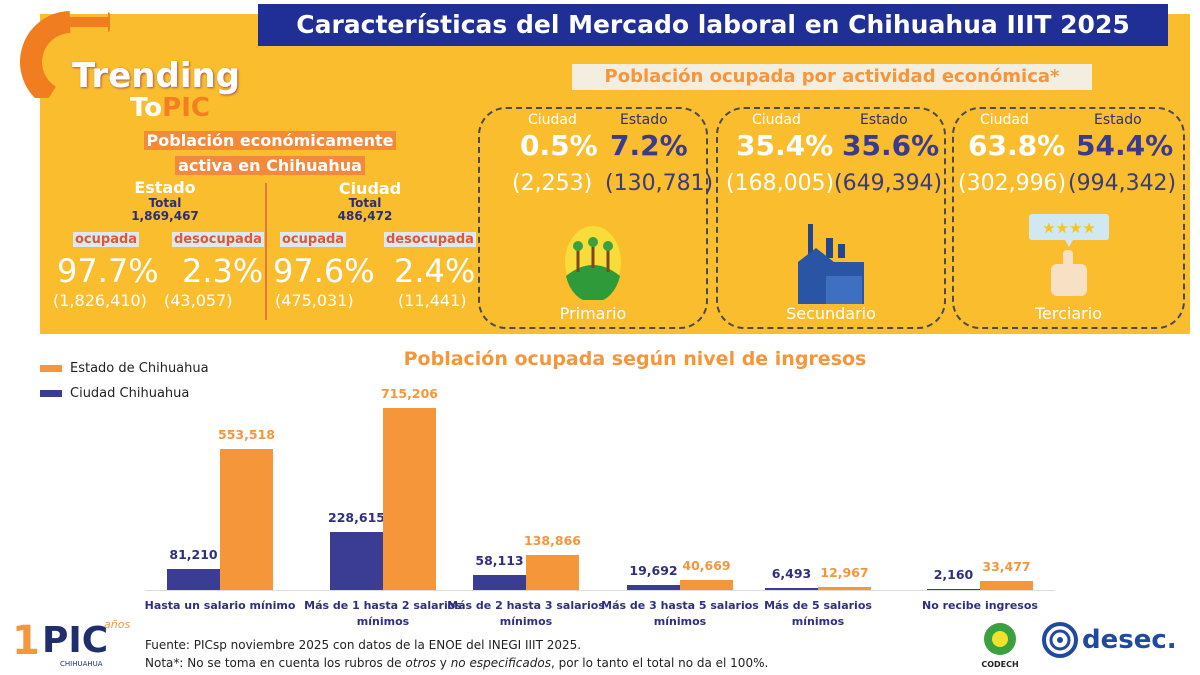  Describe the element at coordinates (680, 613) in the screenshot. I see `category-label: Más de 3 hasta 5 salarios mínimos` at that location.